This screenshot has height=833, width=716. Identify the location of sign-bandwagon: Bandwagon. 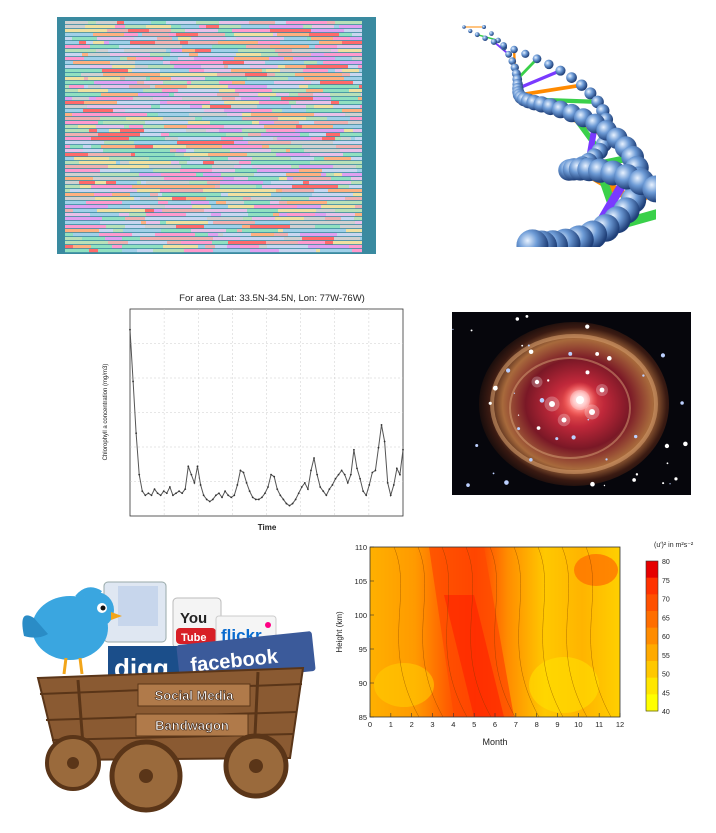
(192, 725).